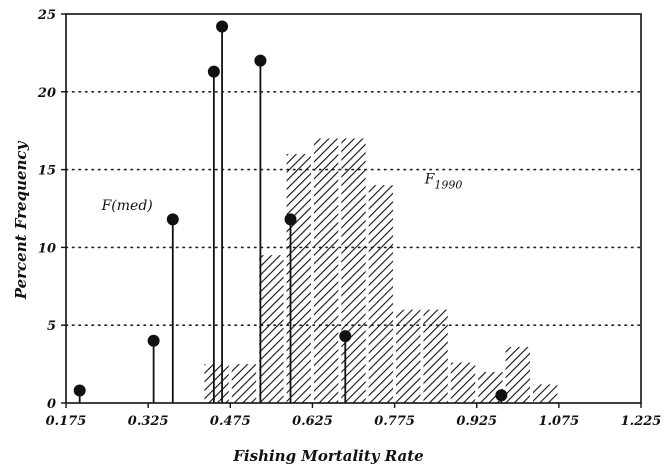  Describe the element at coordinates (51, 326) in the screenshot. I see `y-tick-label: 5` at that location.